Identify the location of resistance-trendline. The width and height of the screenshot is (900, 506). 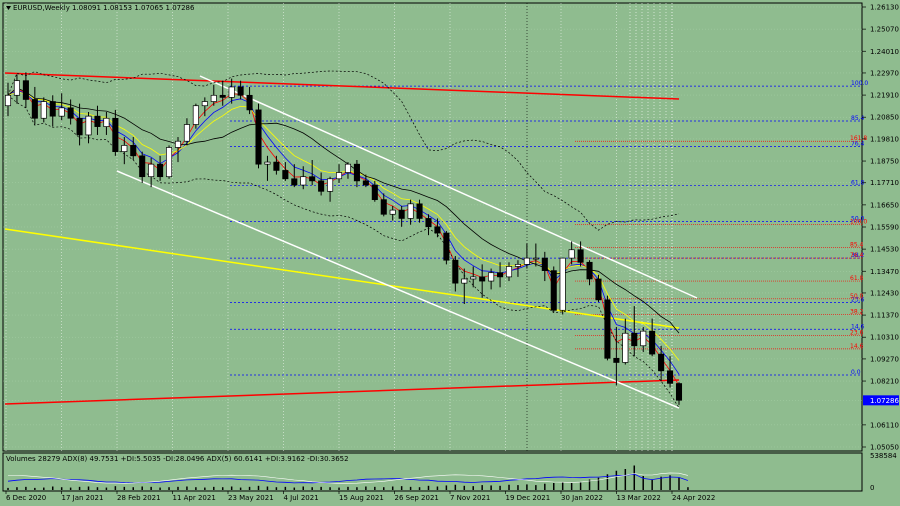
(342, 86).